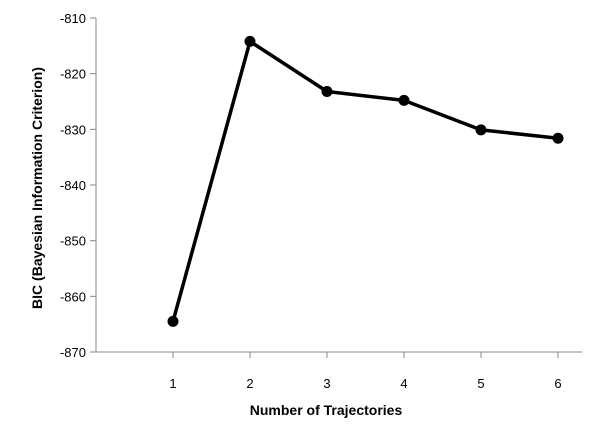 Image resolution: width=600 pixels, height=432 pixels. What do you see at coordinates (365, 371) in the screenshot?
I see `x-ticks: 1 2 3 4 5 6` at bounding box center [365, 371].